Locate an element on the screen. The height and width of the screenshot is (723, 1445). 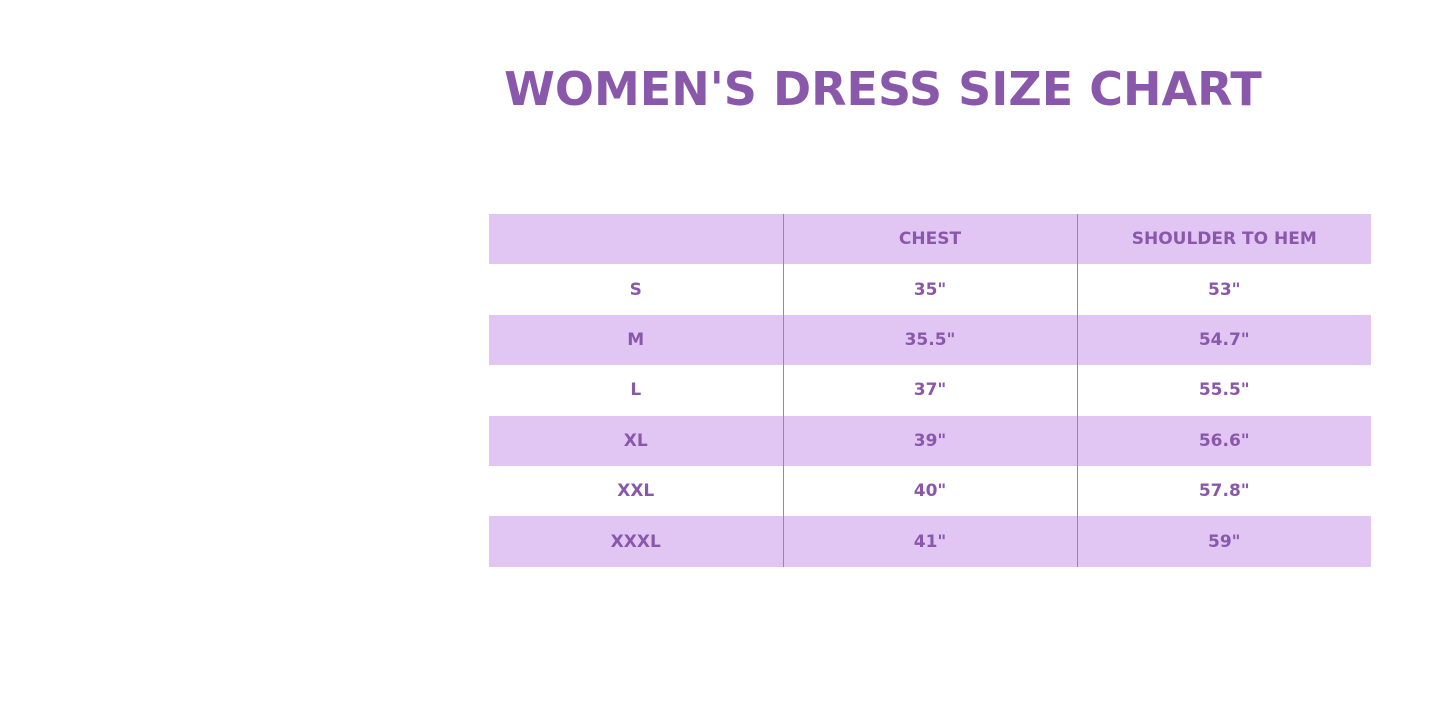
chest-cell: 41" is located at coordinates (929, 541).